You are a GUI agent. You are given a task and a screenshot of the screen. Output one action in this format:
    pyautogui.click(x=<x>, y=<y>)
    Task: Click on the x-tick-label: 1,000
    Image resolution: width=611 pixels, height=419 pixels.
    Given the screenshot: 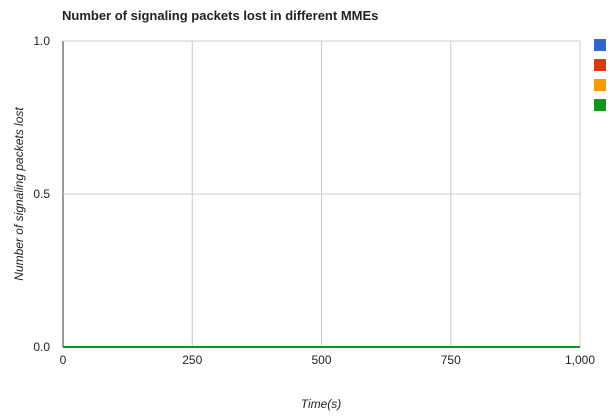 What is the action you would take?
    pyautogui.click(x=580, y=360)
    